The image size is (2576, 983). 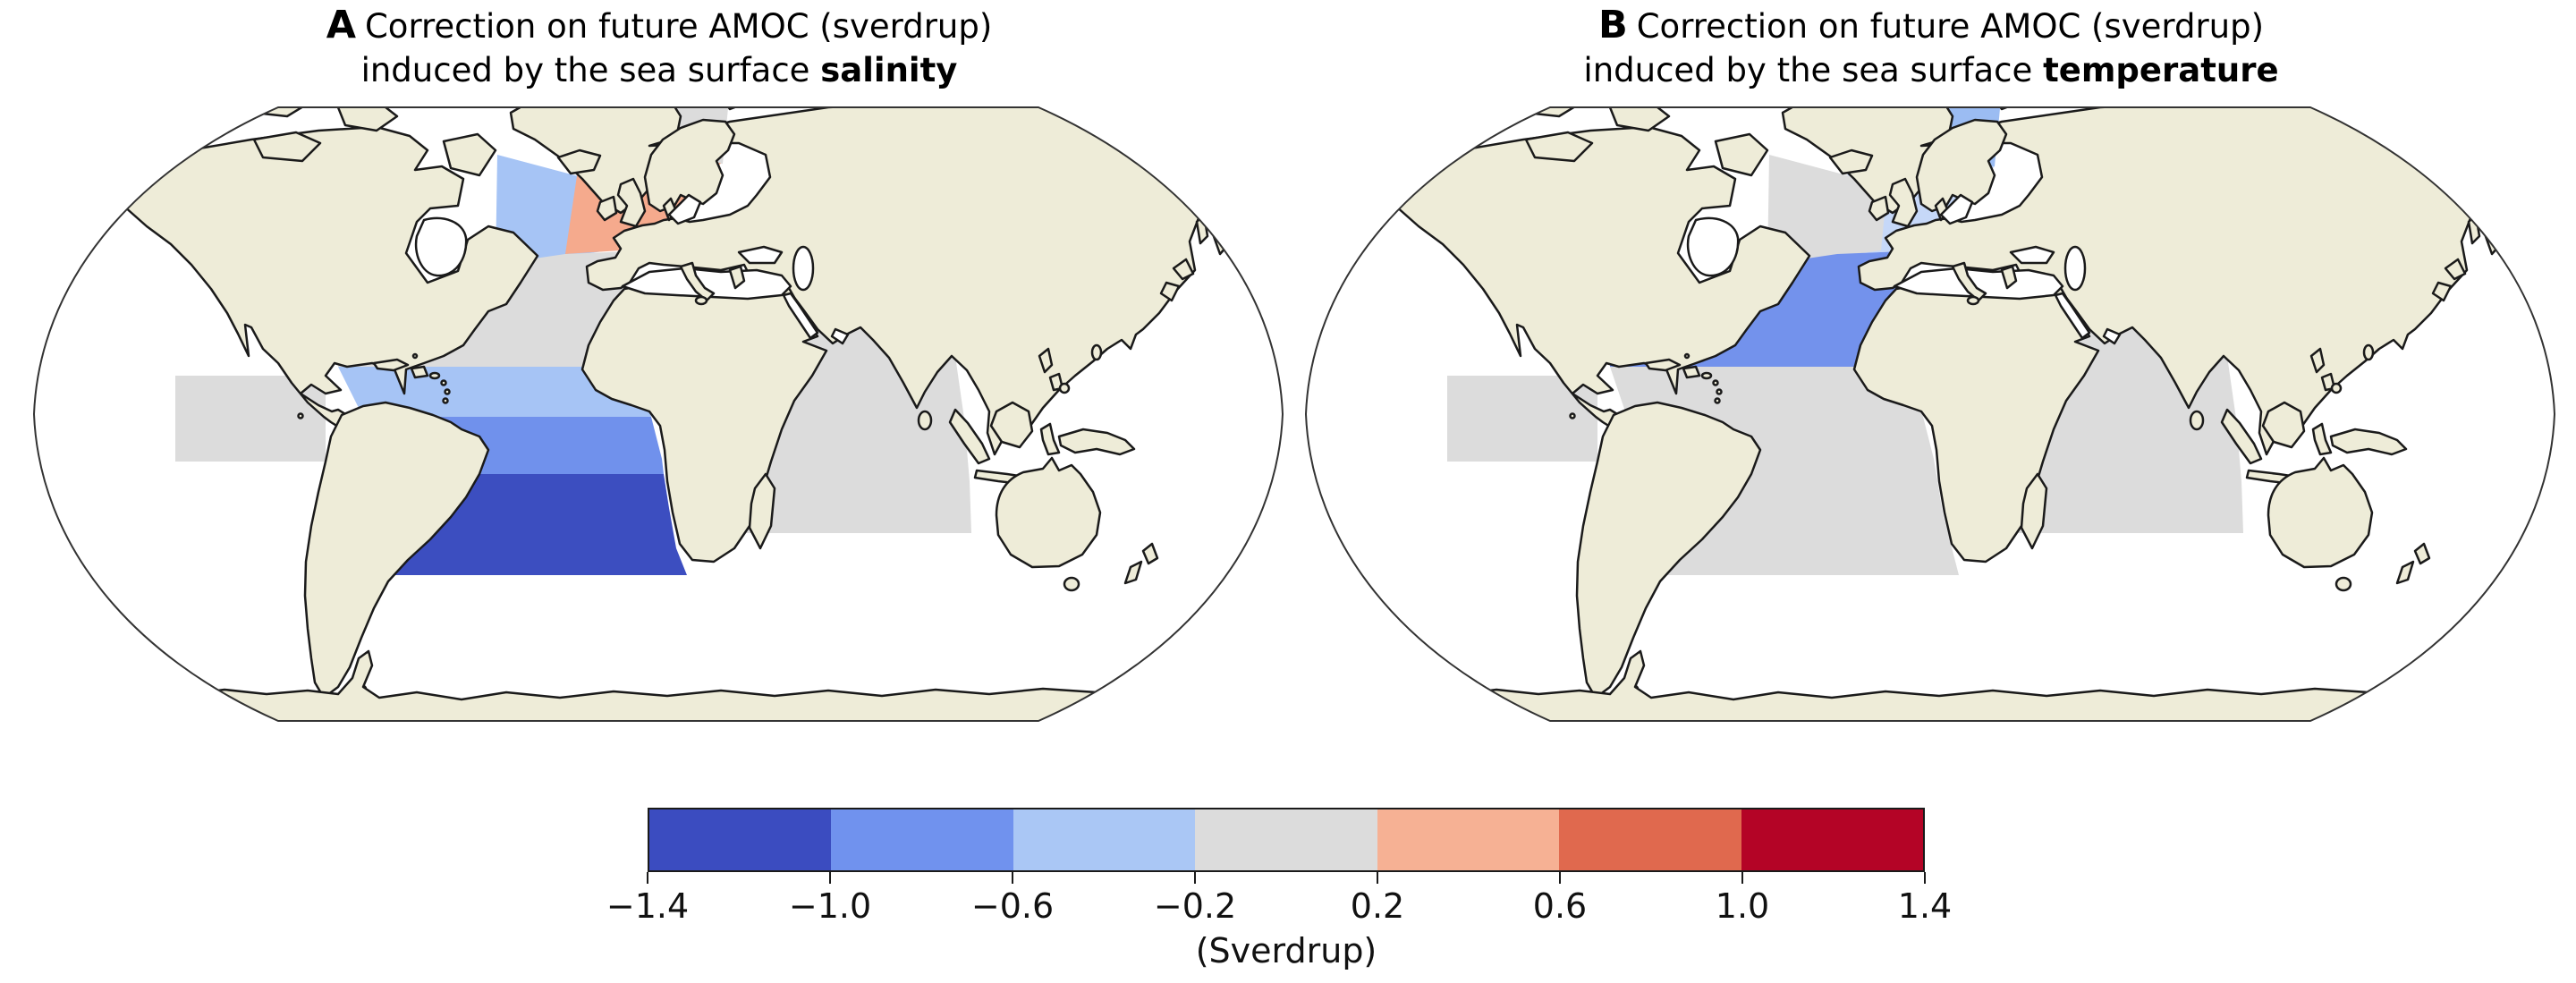 What do you see at coordinates (341, 25) in the screenshot?
I see `panel-a-letter: A` at bounding box center [341, 25].